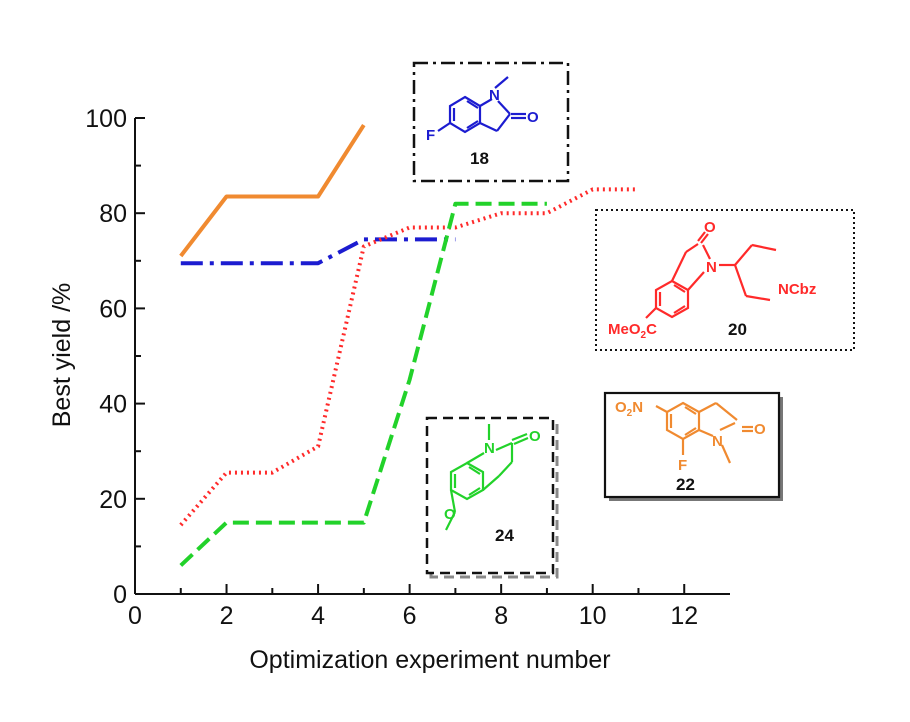 The height and width of the screenshot is (722, 910). I want to click on structure-18-frame, so click(491, 122).